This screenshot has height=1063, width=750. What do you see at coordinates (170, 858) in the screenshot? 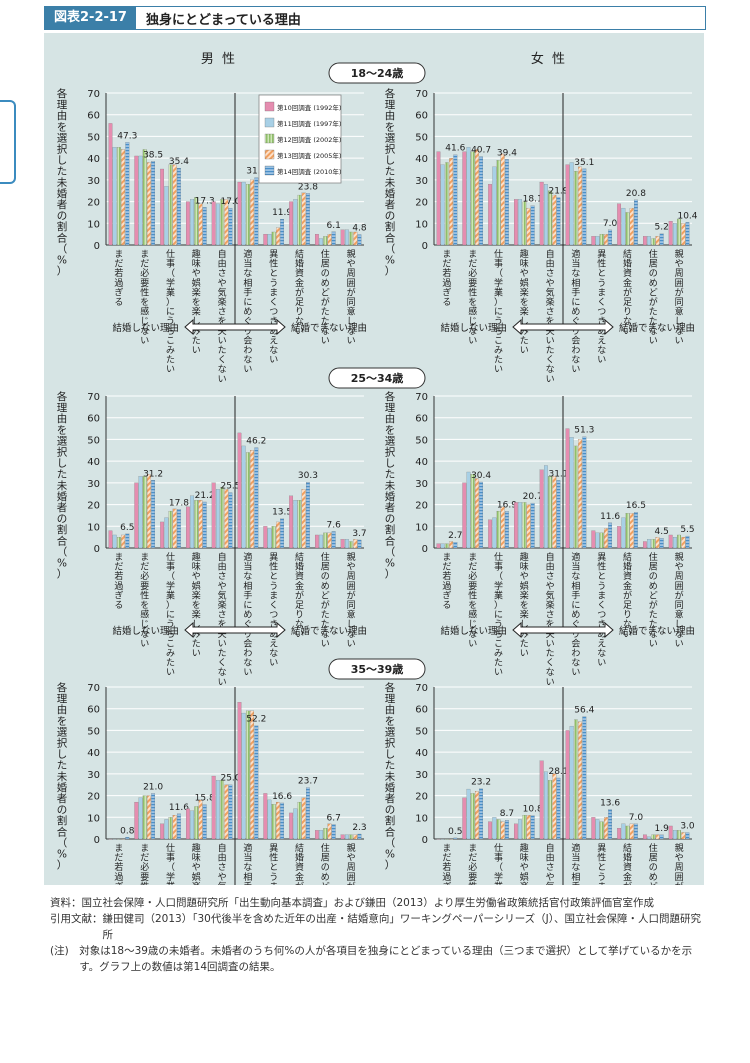
I see `category-label-char: 事` at bounding box center [170, 858].